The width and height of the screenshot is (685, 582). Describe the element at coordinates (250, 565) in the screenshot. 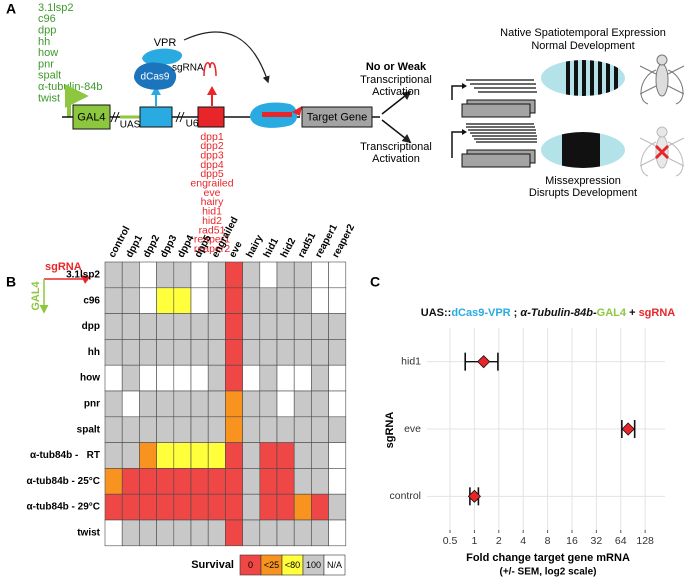

I see `legend-label: 0` at that location.